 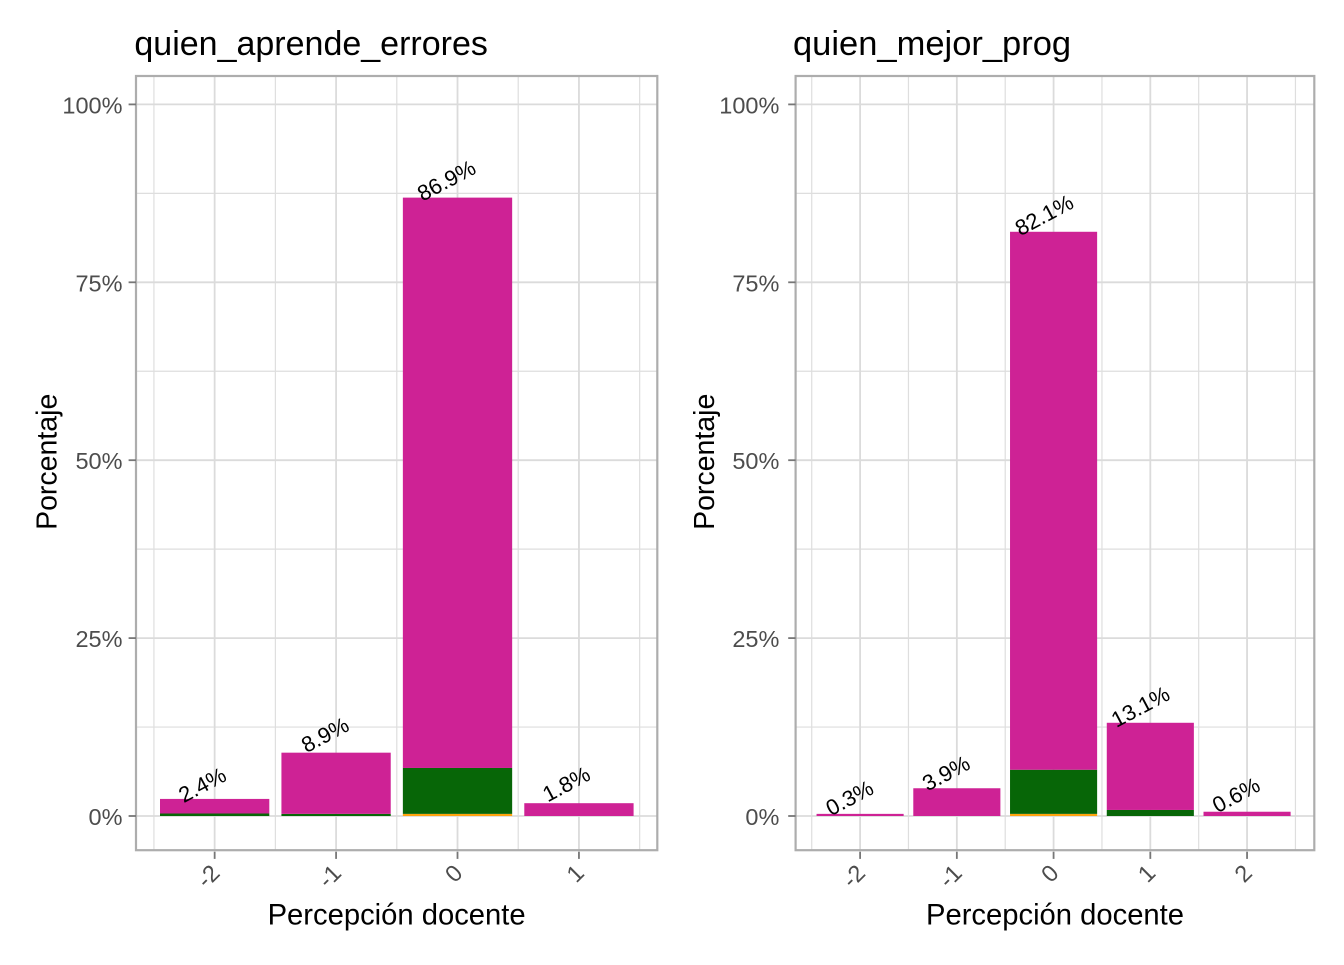 I want to click on svg-text: quien_aprende_errores, so click(x=310, y=44).